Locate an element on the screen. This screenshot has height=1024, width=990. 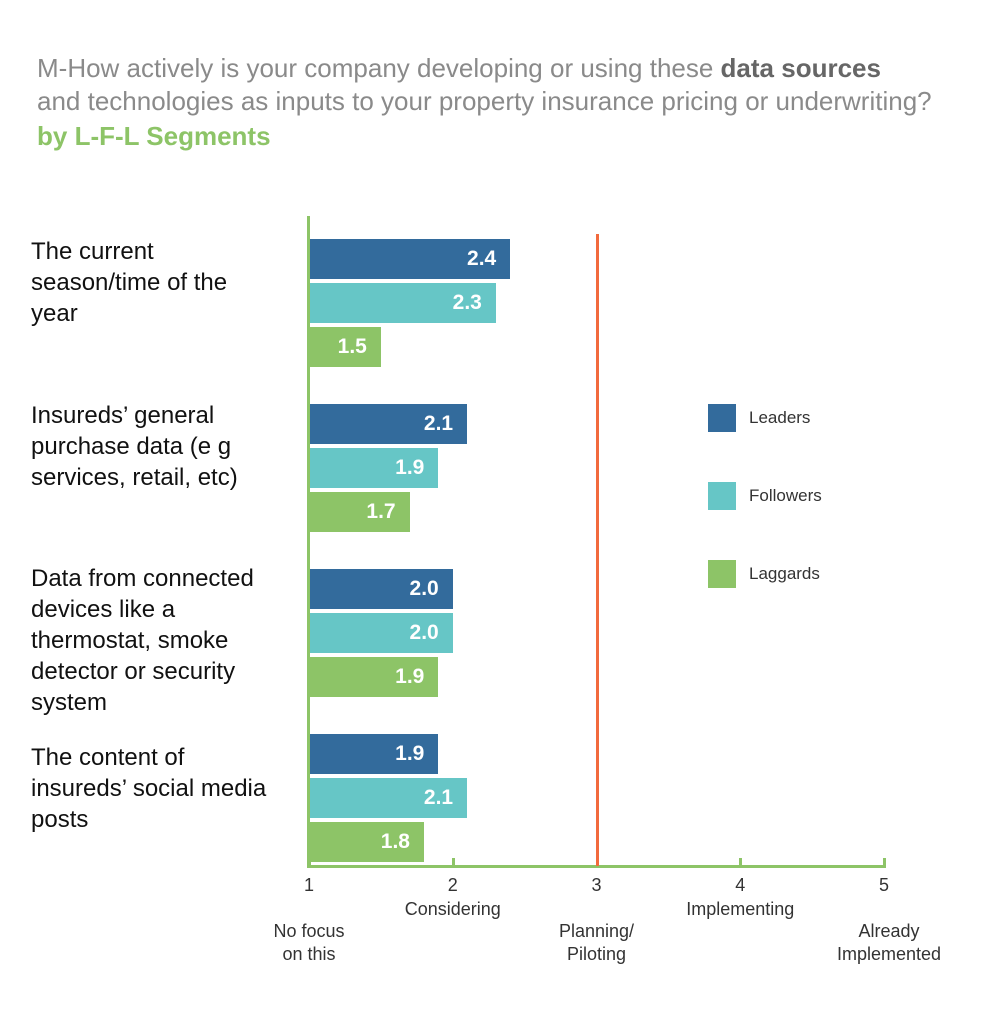
category-label-line: The current is located at coordinates (92, 251).